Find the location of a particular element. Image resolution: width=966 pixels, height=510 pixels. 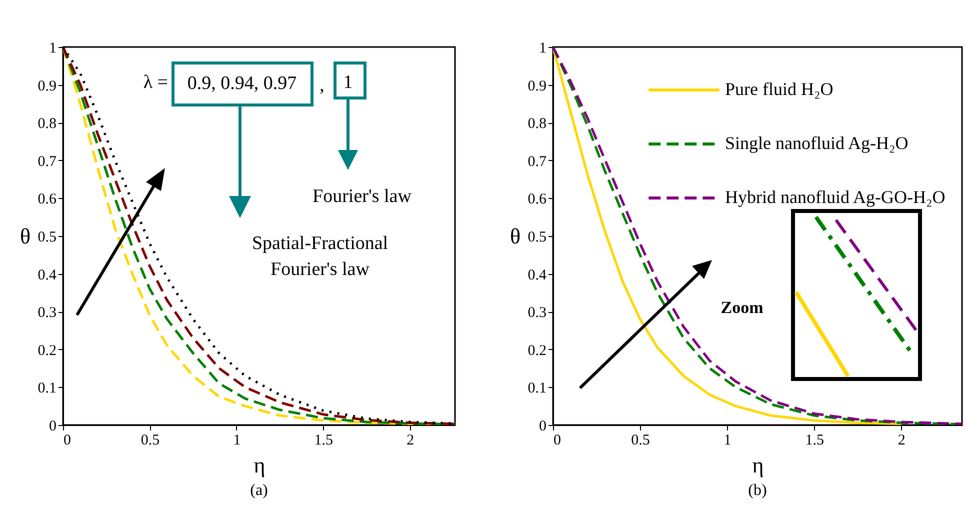

annotation: Spatial-Fractional Fourier's law is located at coordinates (320, 256).